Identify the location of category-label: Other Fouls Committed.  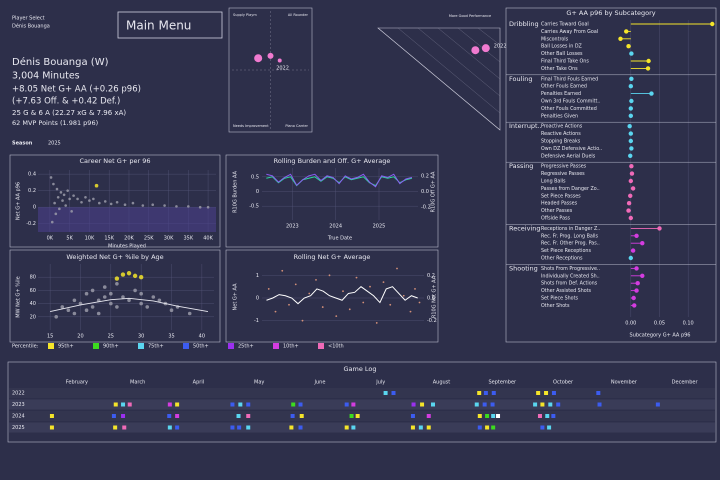
(569, 109).